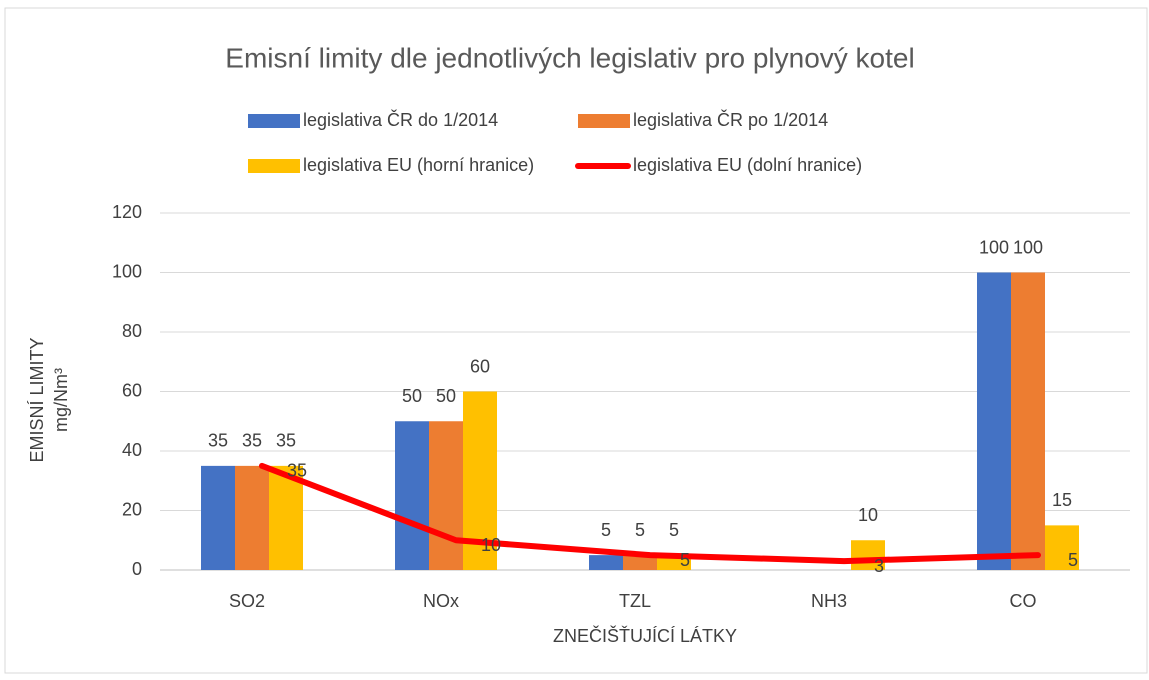 Image resolution: width=1149 pixels, height=680 pixels. I want to click on x-tick-label: NOx, so click(441, 601).